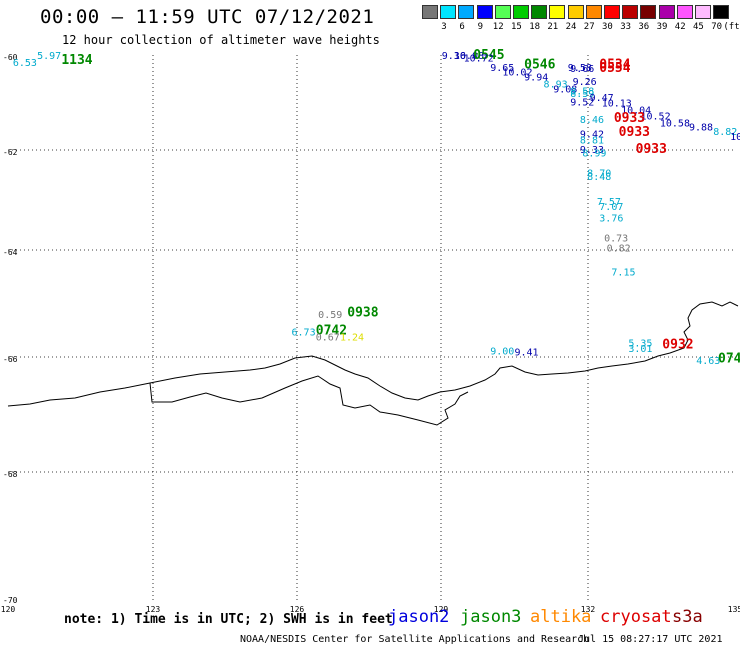 This screenshot has width=740, height=650. I want to click on wave-height-label: 8.81, so click(592, 141).